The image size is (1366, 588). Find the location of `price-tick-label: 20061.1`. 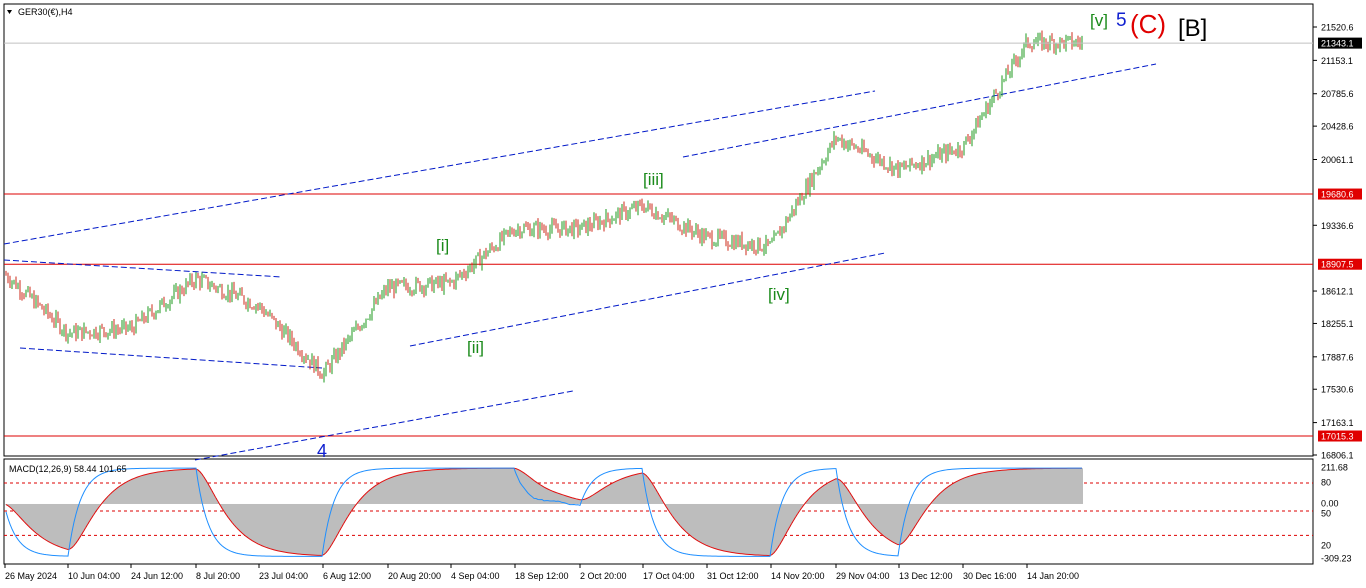

price-tick-label: 20061.1 is located at coordinates (1337, 160).